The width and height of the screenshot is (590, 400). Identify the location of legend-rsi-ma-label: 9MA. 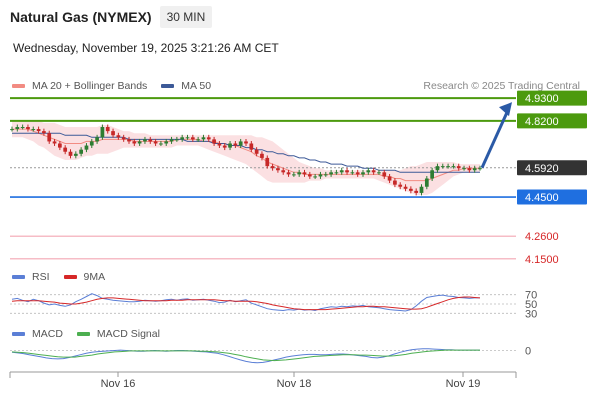
(94, 277).